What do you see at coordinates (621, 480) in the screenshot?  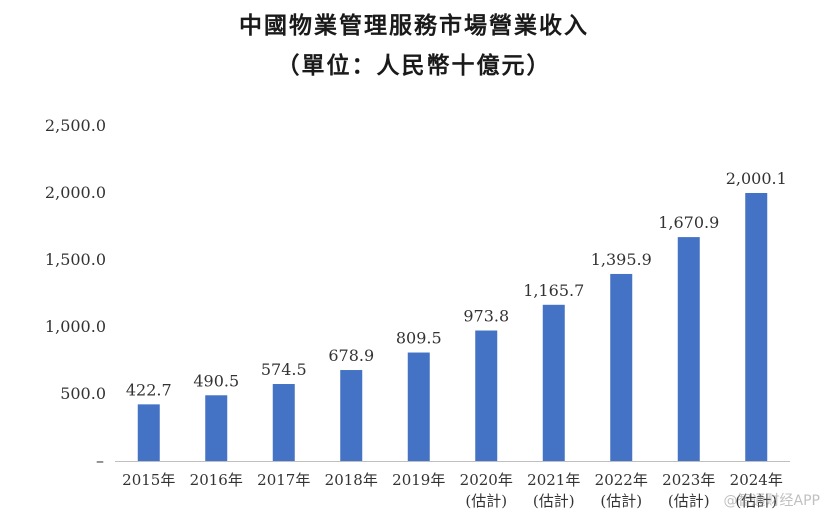 I see `x-tick-label: 2022年` at bounding box center [621, 480].